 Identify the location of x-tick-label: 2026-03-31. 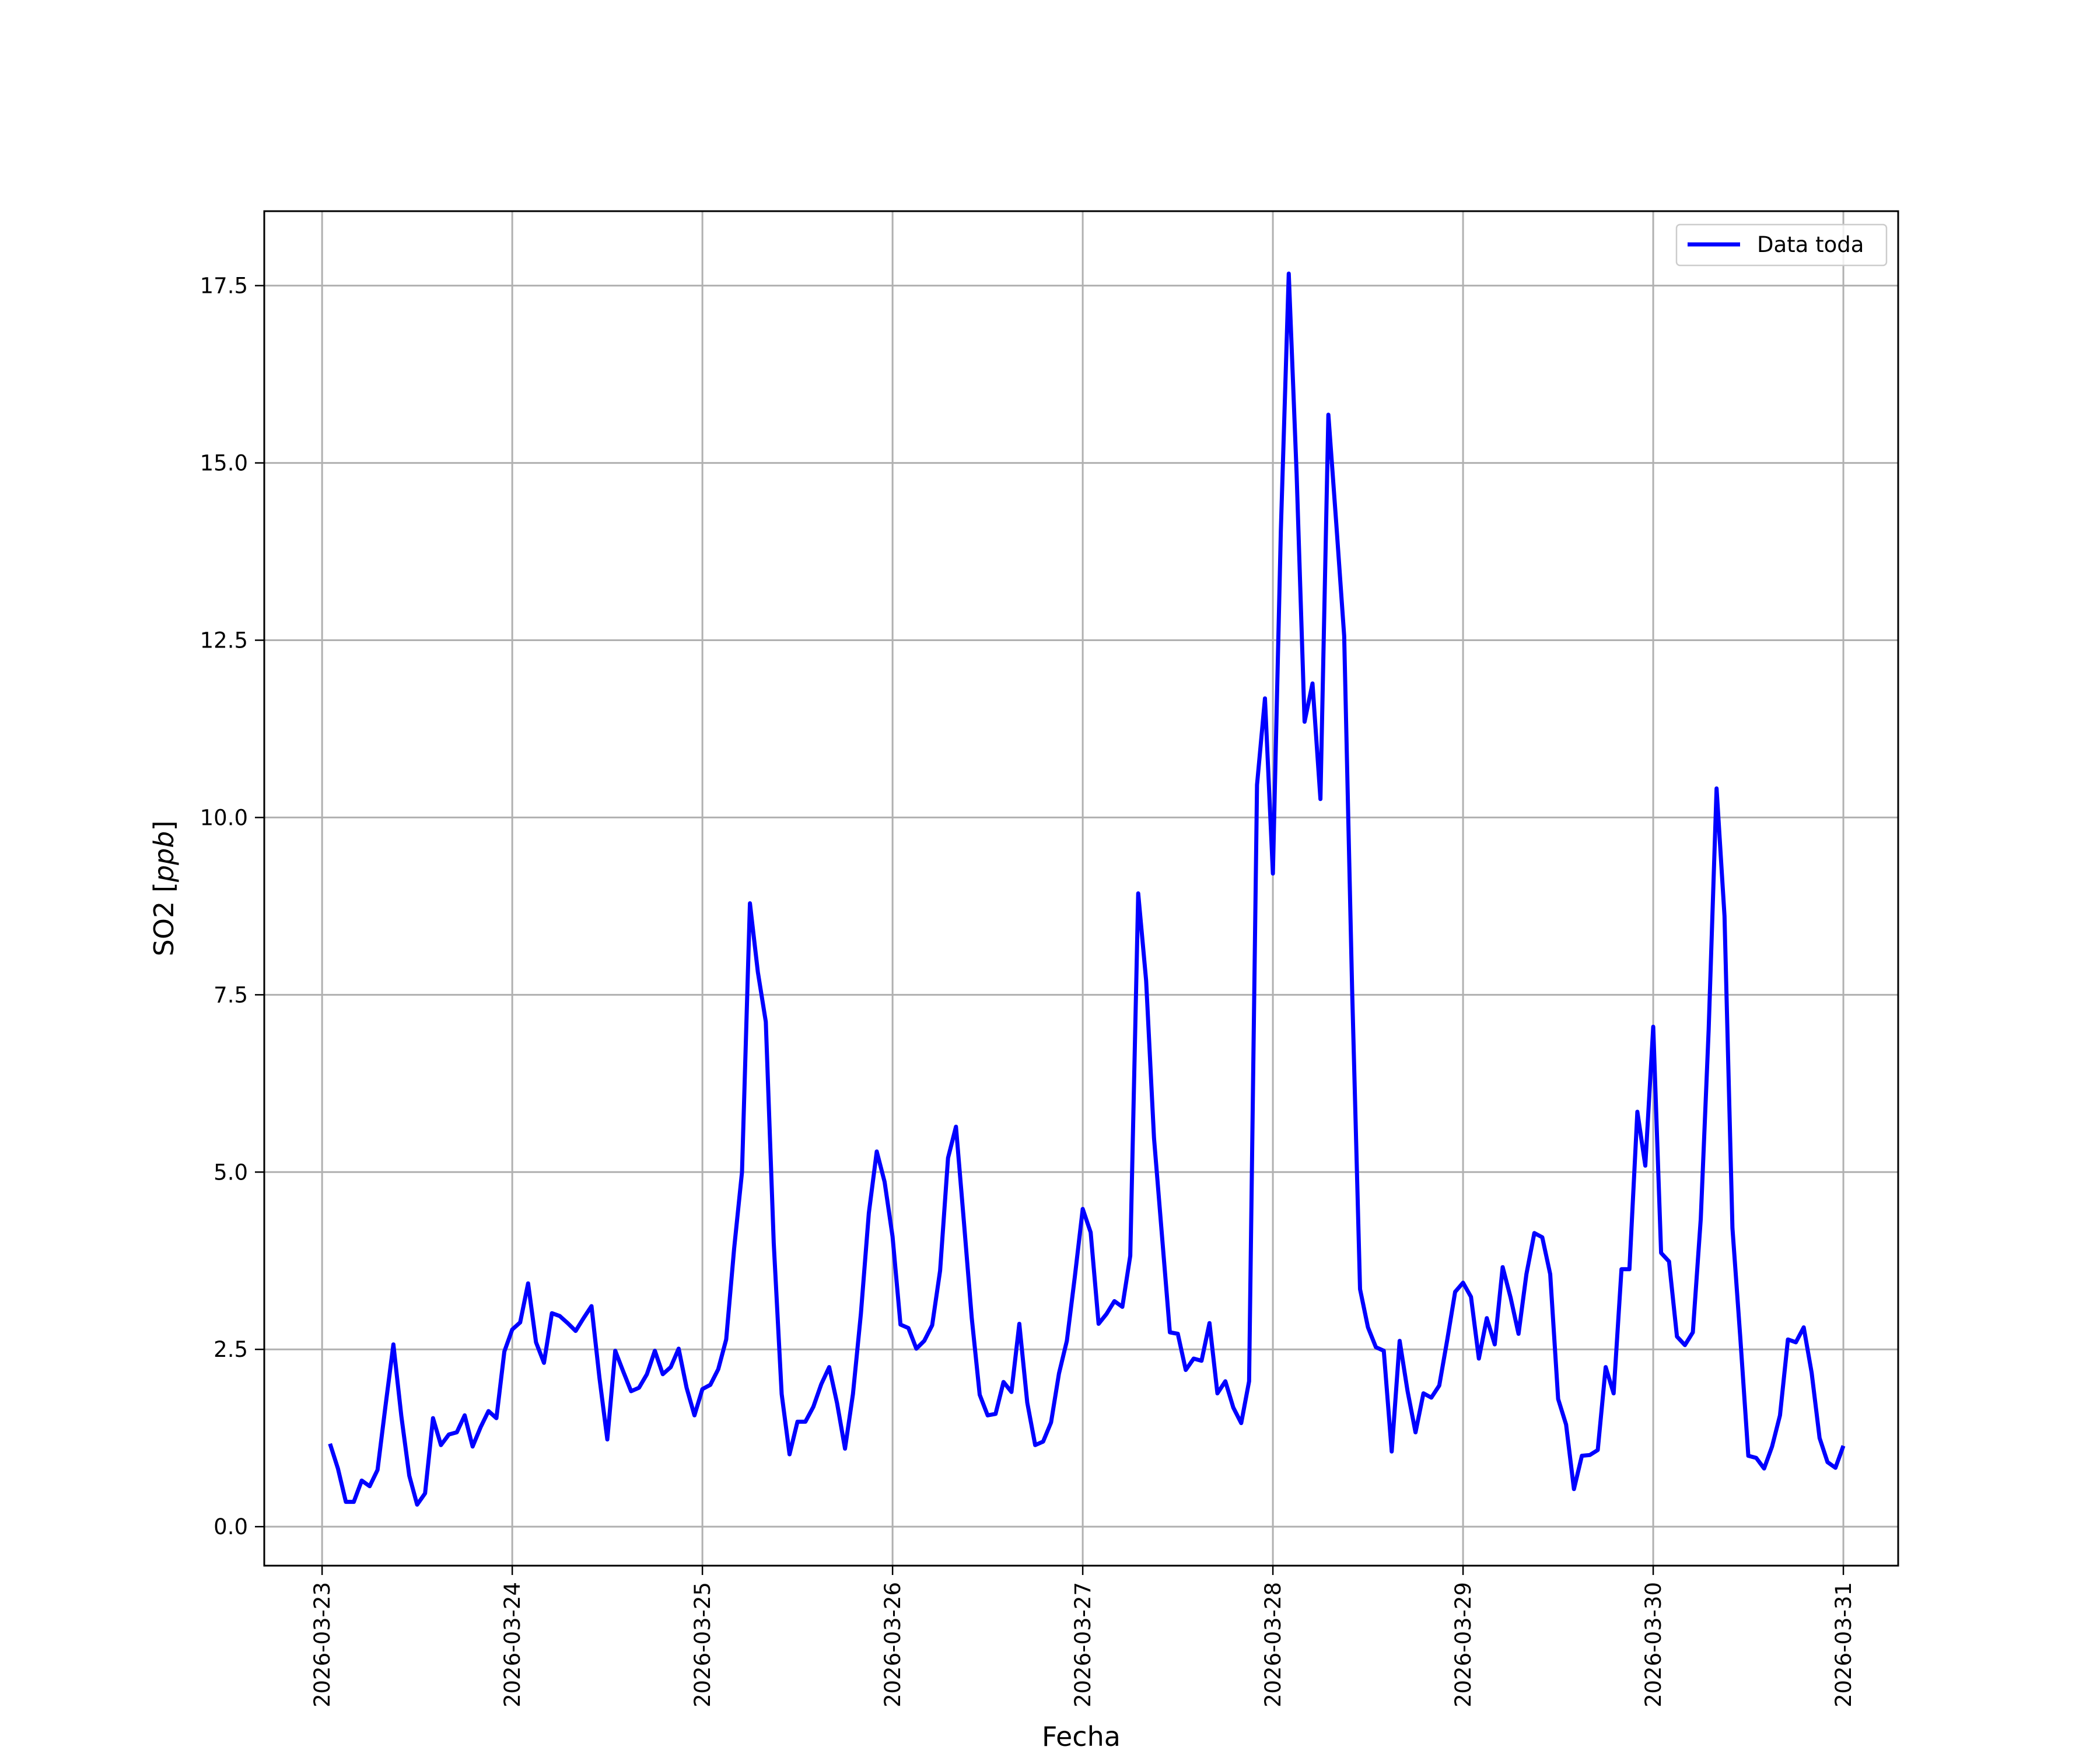
(1843, 1644).